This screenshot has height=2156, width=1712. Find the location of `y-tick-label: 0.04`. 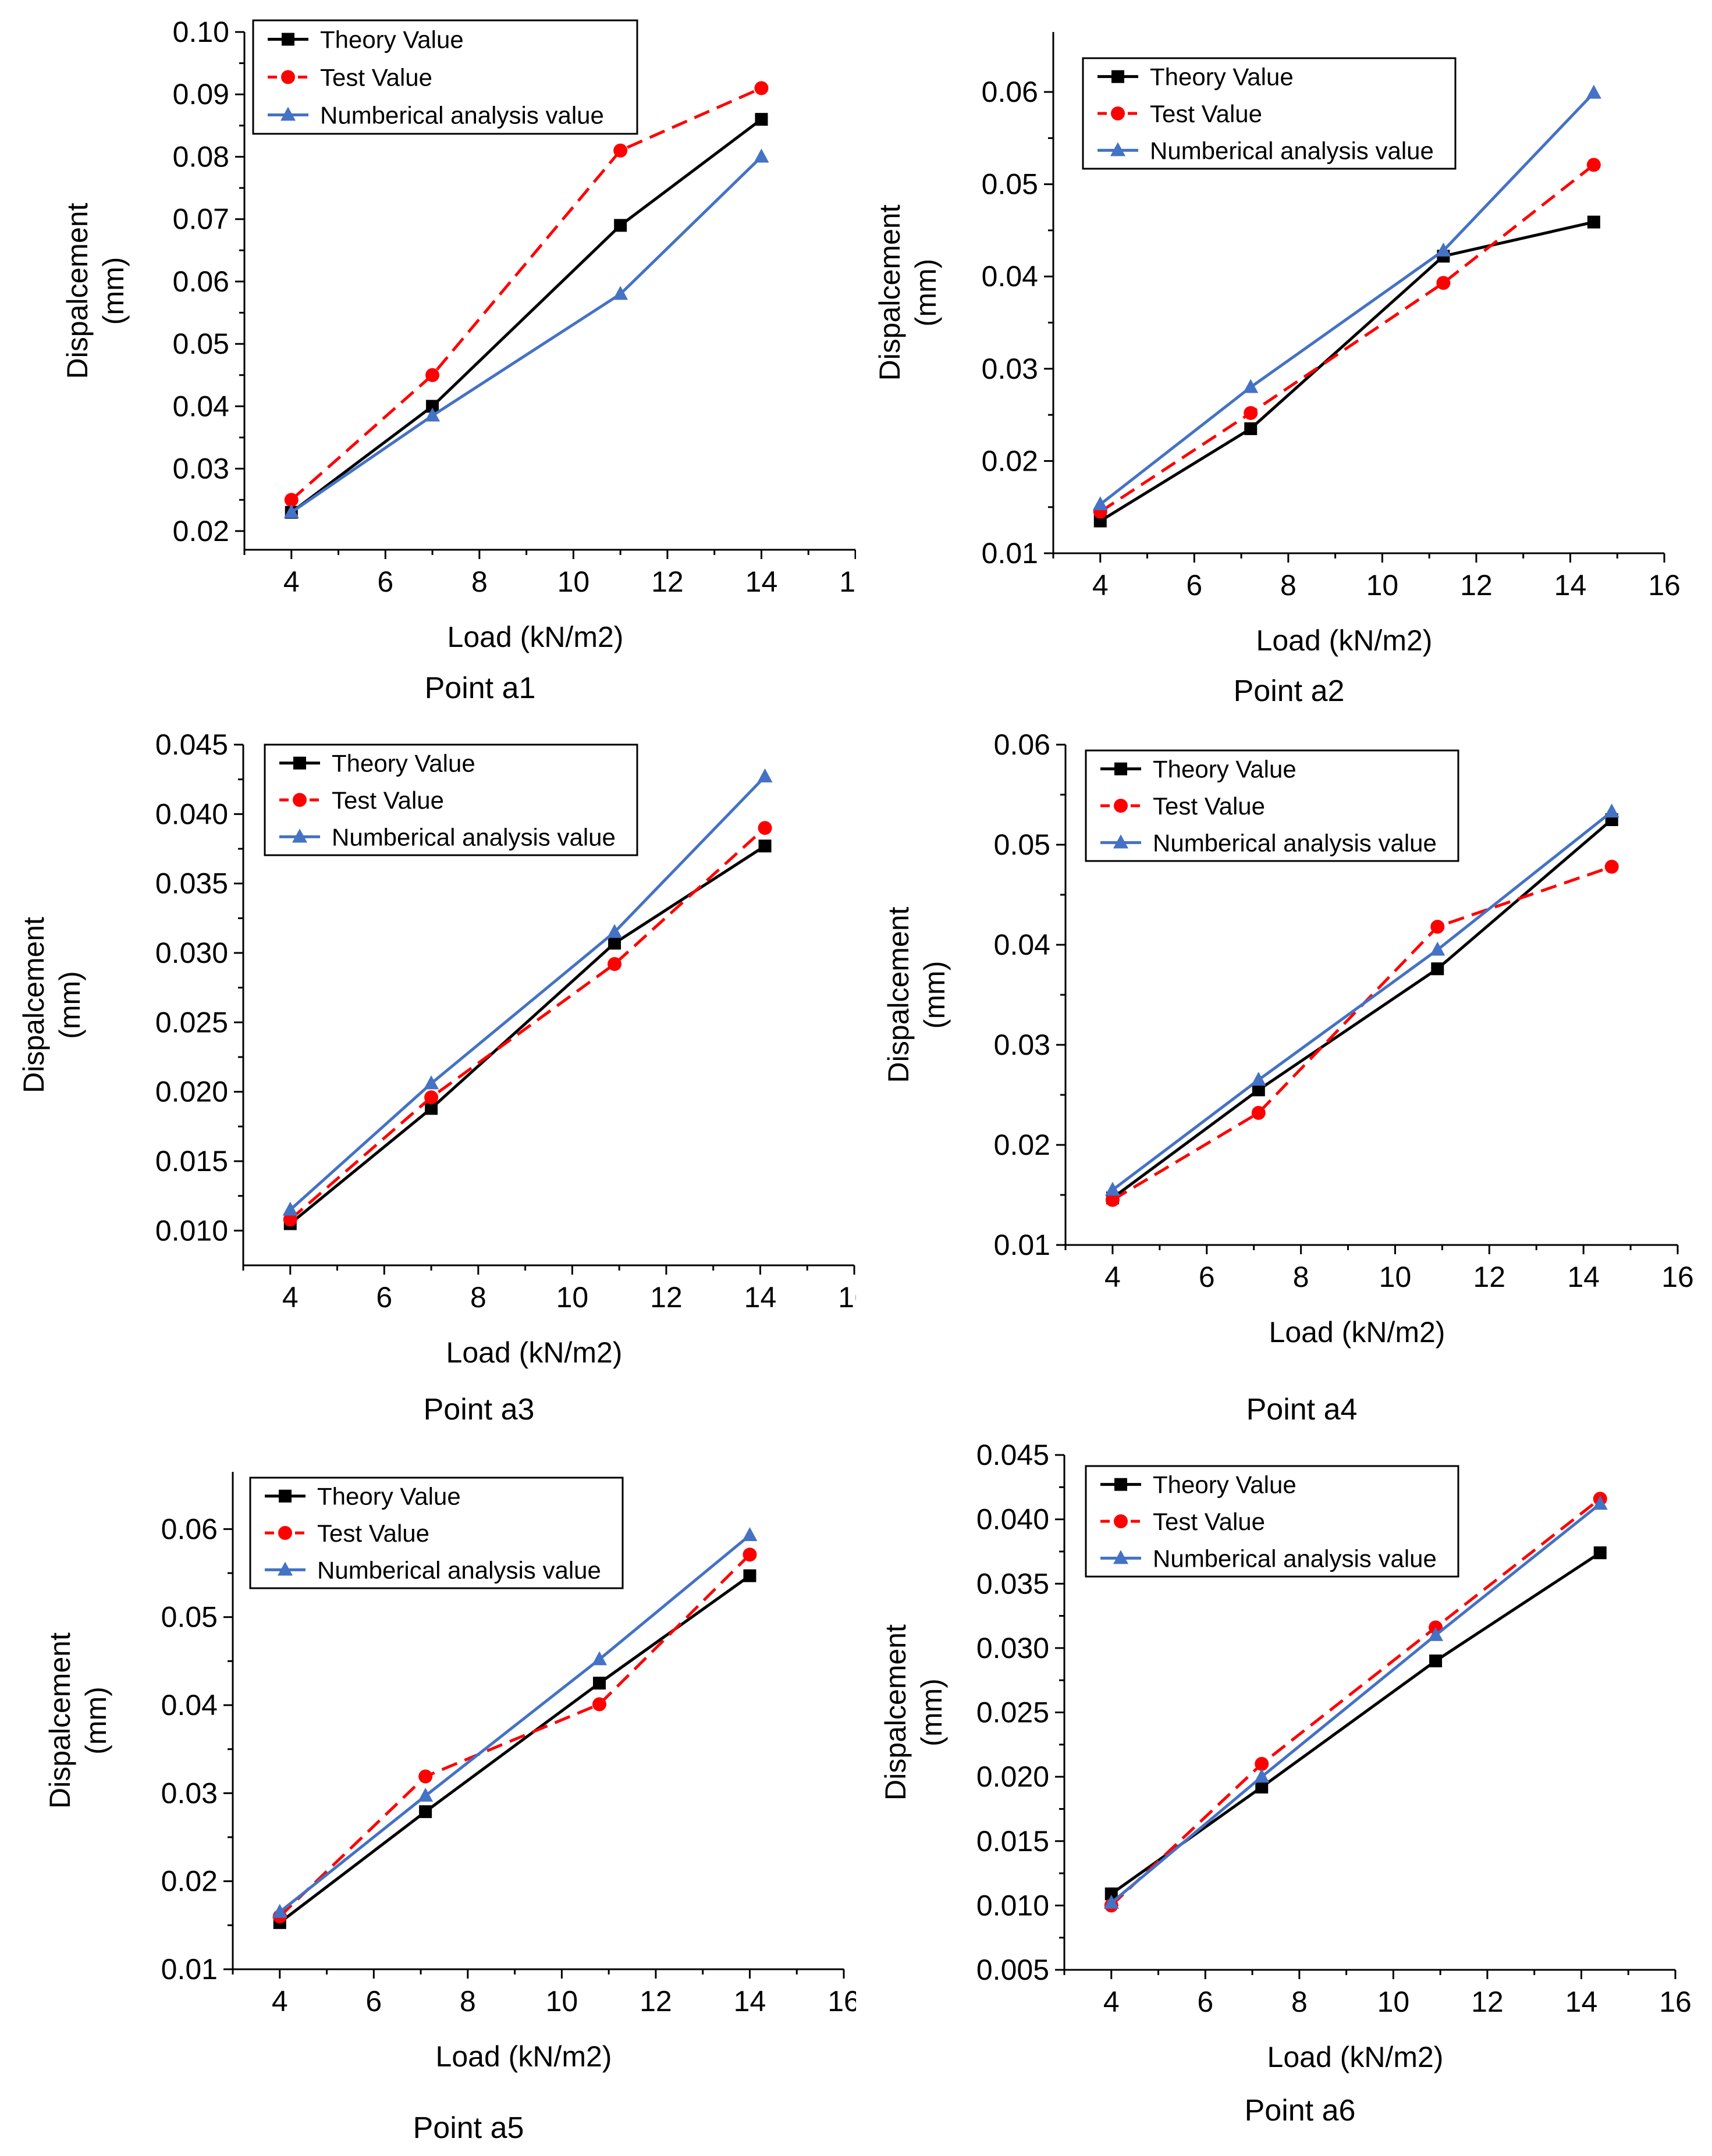

y-tick-label: 0.04 is located at coordinates (1010, 276).